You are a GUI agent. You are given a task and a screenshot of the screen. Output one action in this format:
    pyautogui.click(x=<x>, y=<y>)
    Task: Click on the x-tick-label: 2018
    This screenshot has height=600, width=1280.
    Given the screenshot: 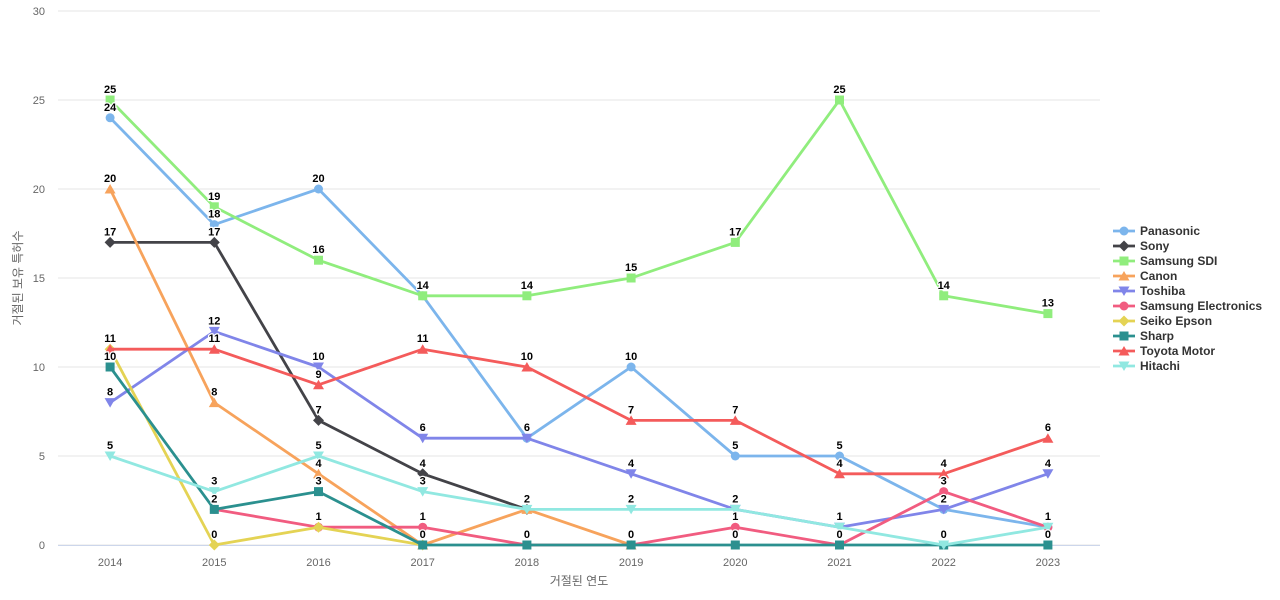 What is the action you would take?
    pyautogui.click(x=527, y=563)
    